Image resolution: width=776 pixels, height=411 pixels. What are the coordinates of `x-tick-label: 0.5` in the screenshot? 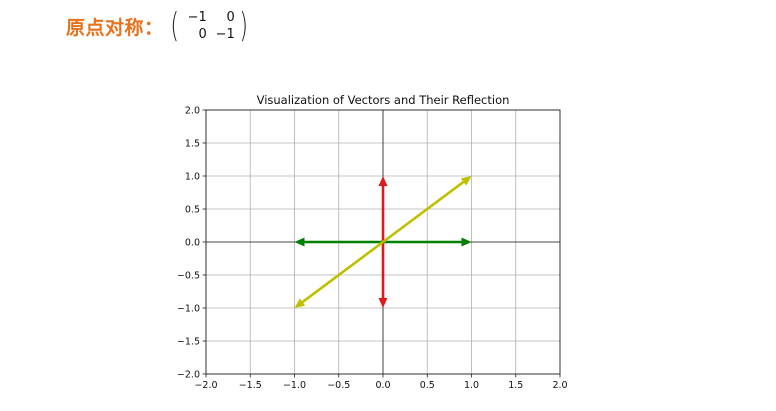 It's located at (427, 385).